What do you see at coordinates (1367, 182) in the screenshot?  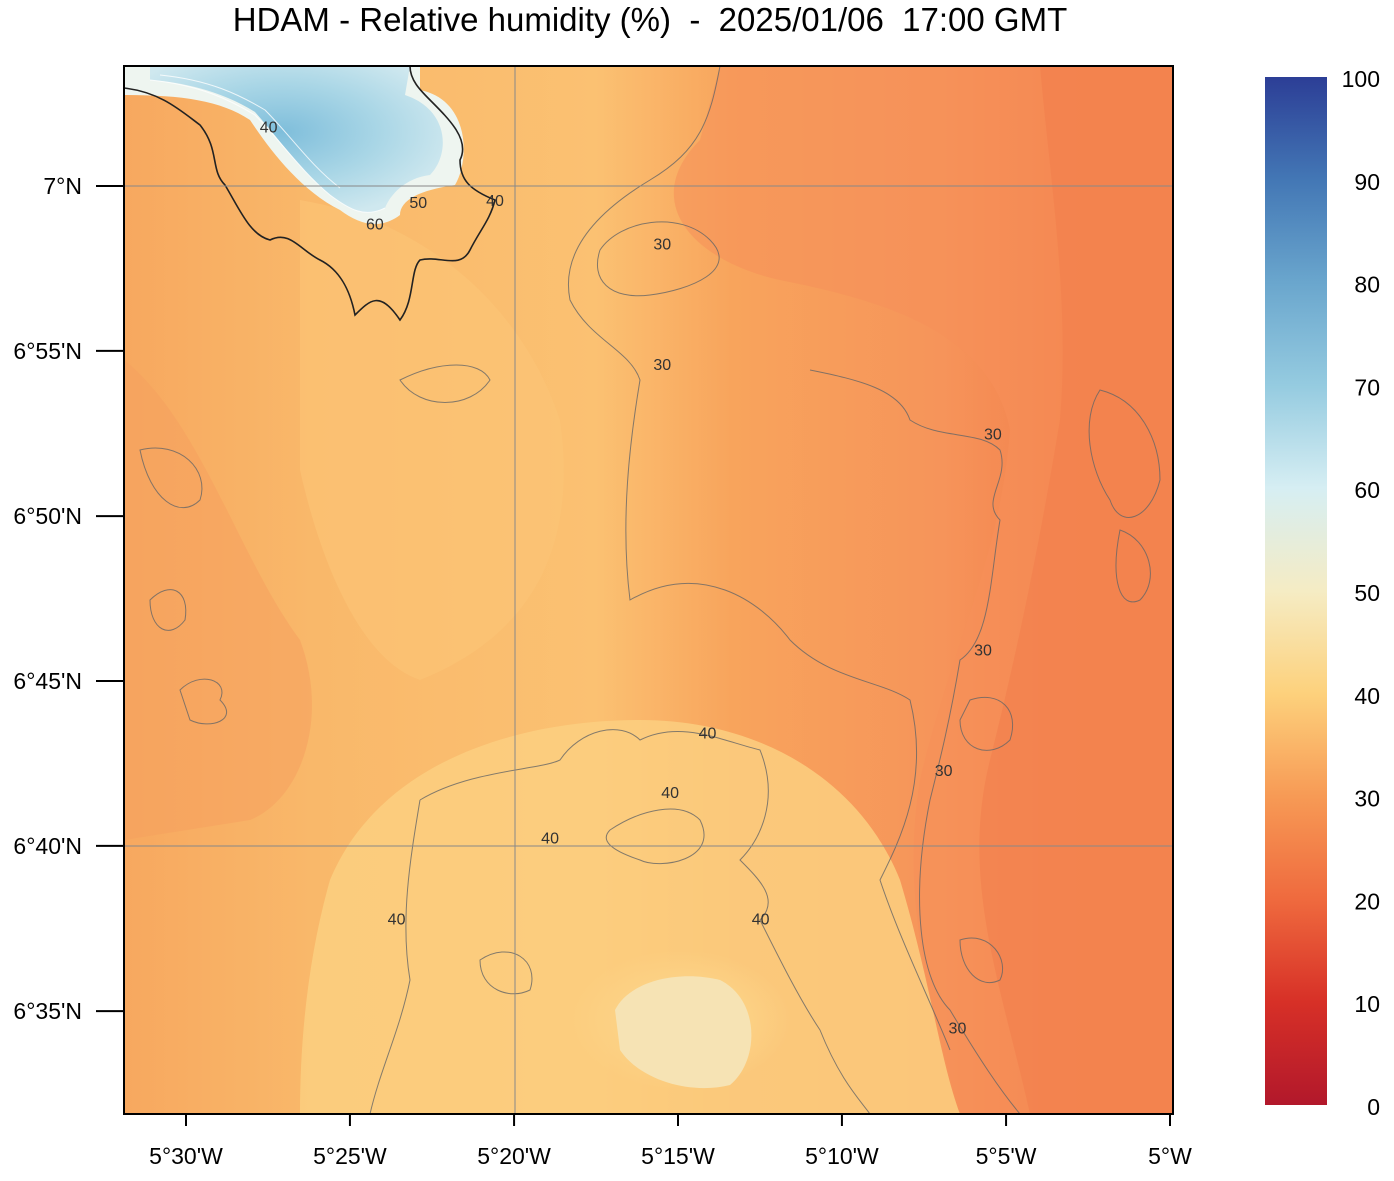 I see `colorbar-label: 90` at bounding box center [1367, 182].